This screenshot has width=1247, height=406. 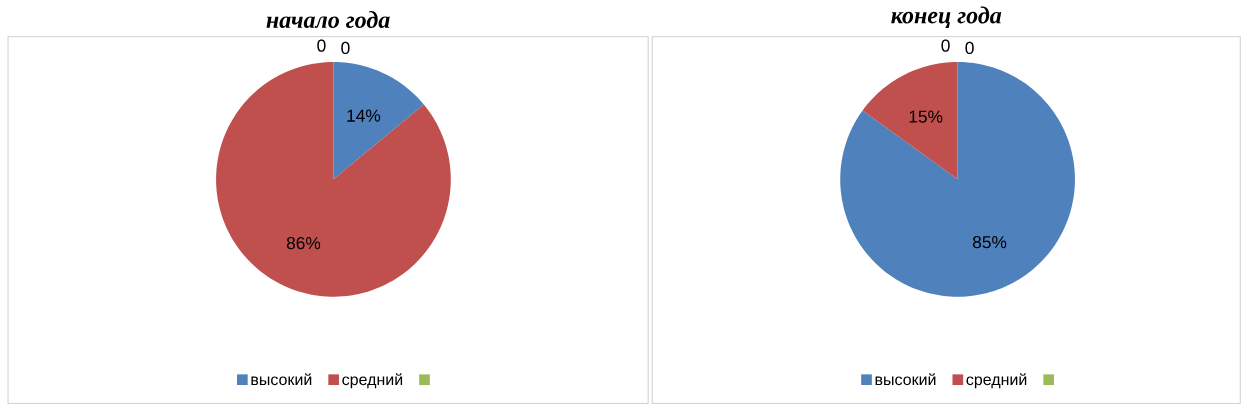 What do you see at coordinates (926, 116) in the screenshot?
I see `data-label: 15%` at bounding box center [926, 116].